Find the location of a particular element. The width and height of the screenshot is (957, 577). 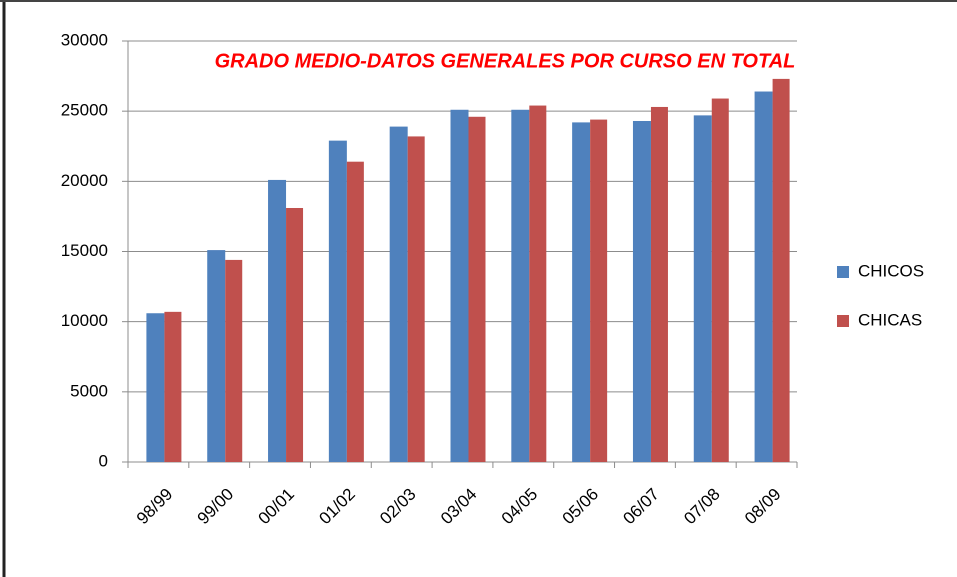

y-tick-label: 5000 is located at coordinates (89, 390).